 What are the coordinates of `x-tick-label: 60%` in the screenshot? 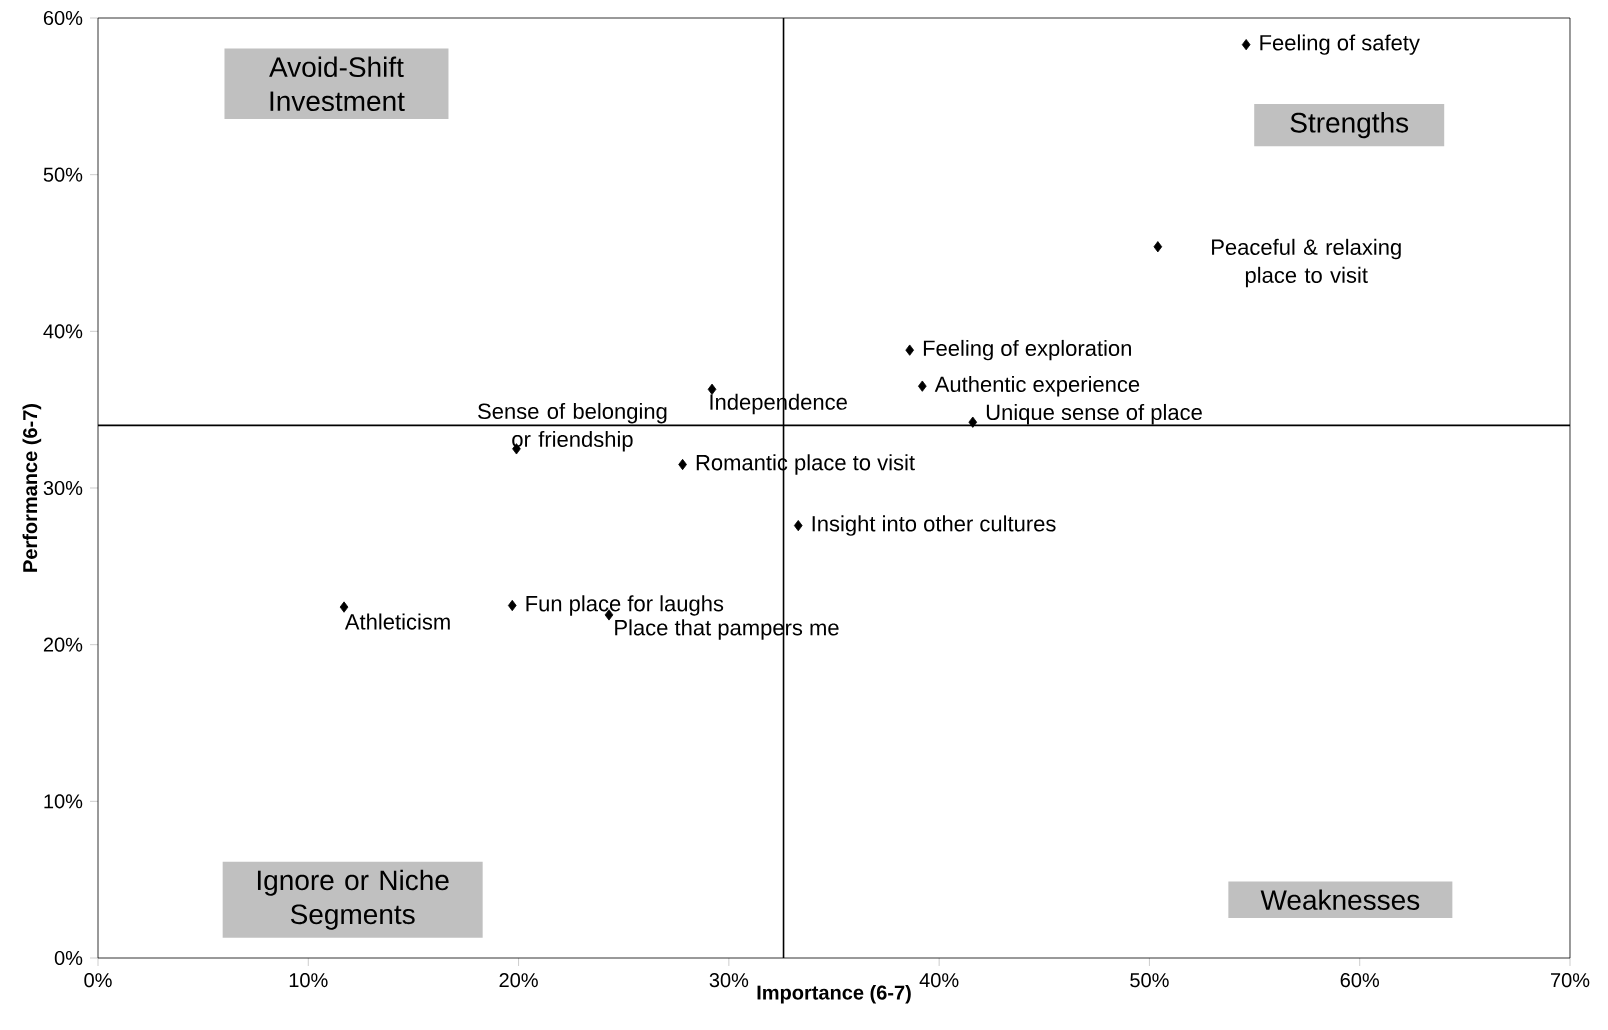 It's located at (1360, 980).